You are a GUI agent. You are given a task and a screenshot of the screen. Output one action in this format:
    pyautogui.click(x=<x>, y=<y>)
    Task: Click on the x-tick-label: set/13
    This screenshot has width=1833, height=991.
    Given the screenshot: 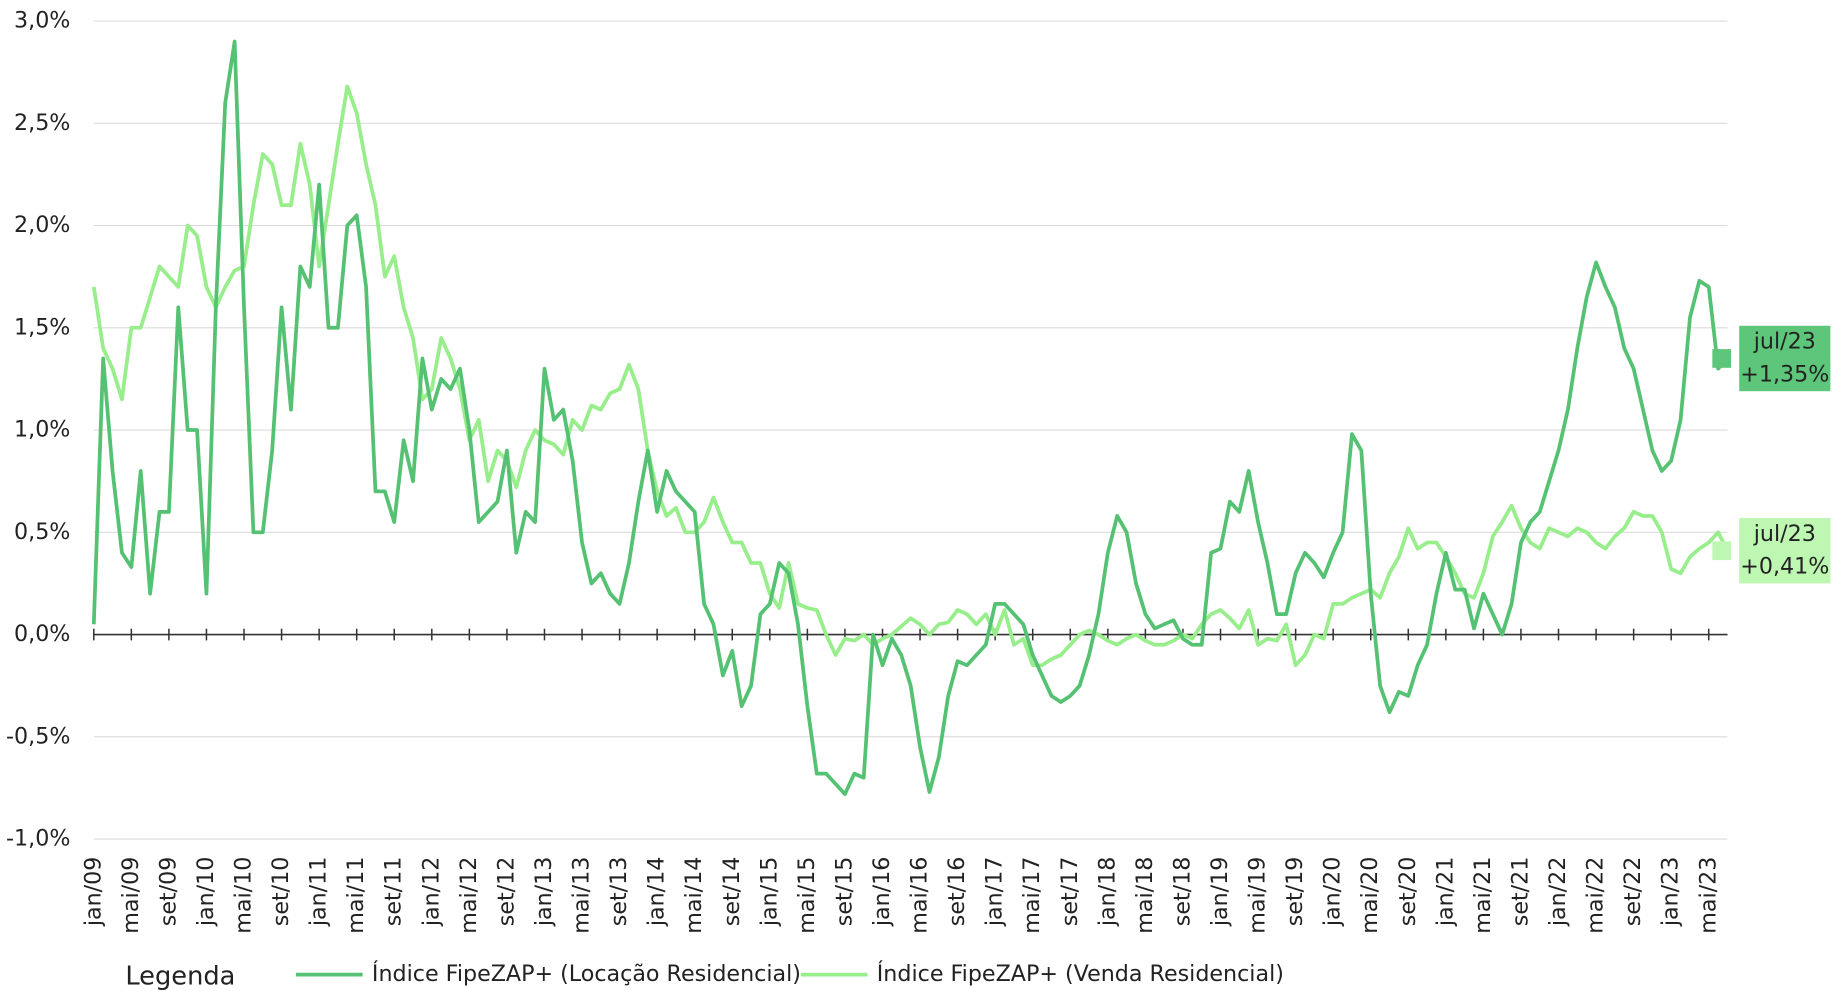 What is the action you would take?
    pyautogui.click(x=619, y=892)
    